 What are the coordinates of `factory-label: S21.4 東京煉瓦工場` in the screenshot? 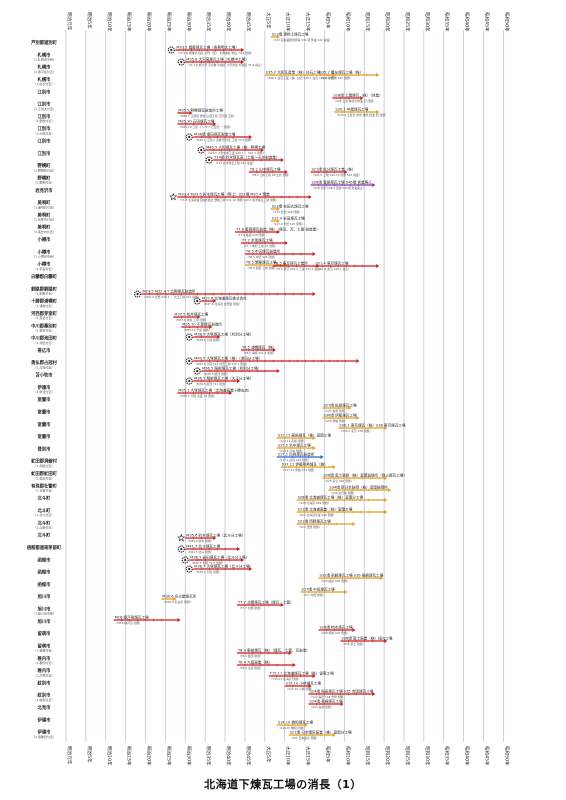 It's located at (332, 262).